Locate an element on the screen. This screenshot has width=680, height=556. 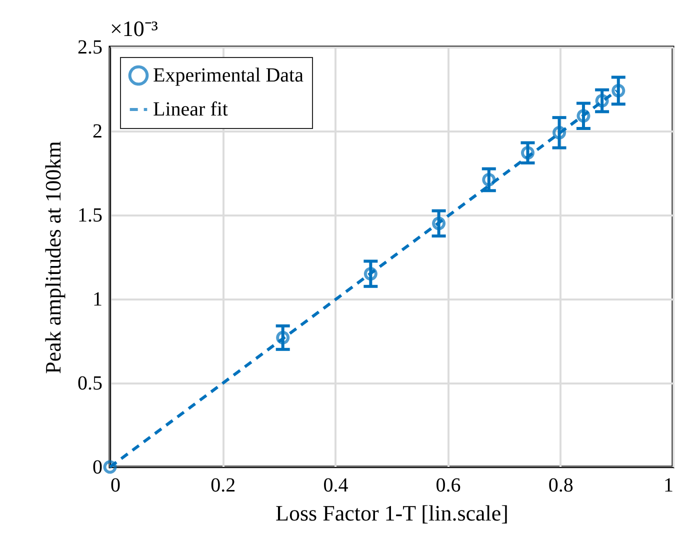
x-tick-label: 0.4 is located at coordinates (335, 485).